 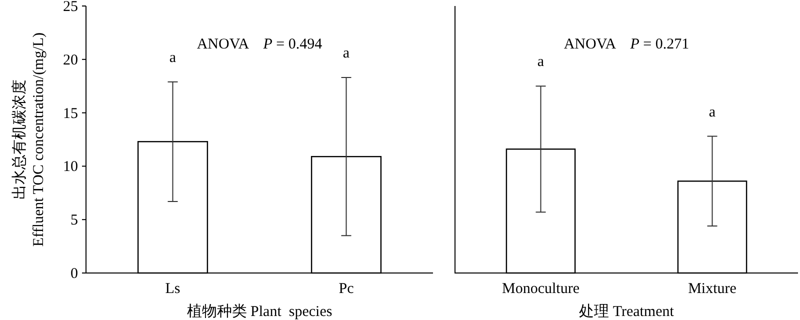 I want to click on x-axis-title: 处理 Treatment, so click(x=627, y=311).